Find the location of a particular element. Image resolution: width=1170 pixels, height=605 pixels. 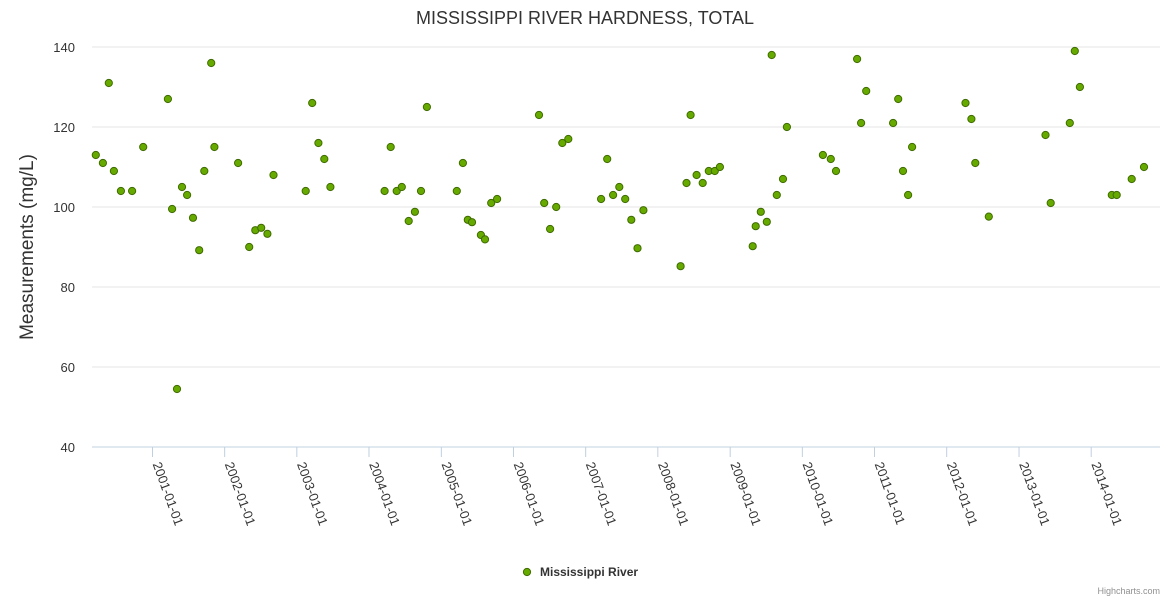

y-tick-label: 60 is located at coordinates (68, 367).